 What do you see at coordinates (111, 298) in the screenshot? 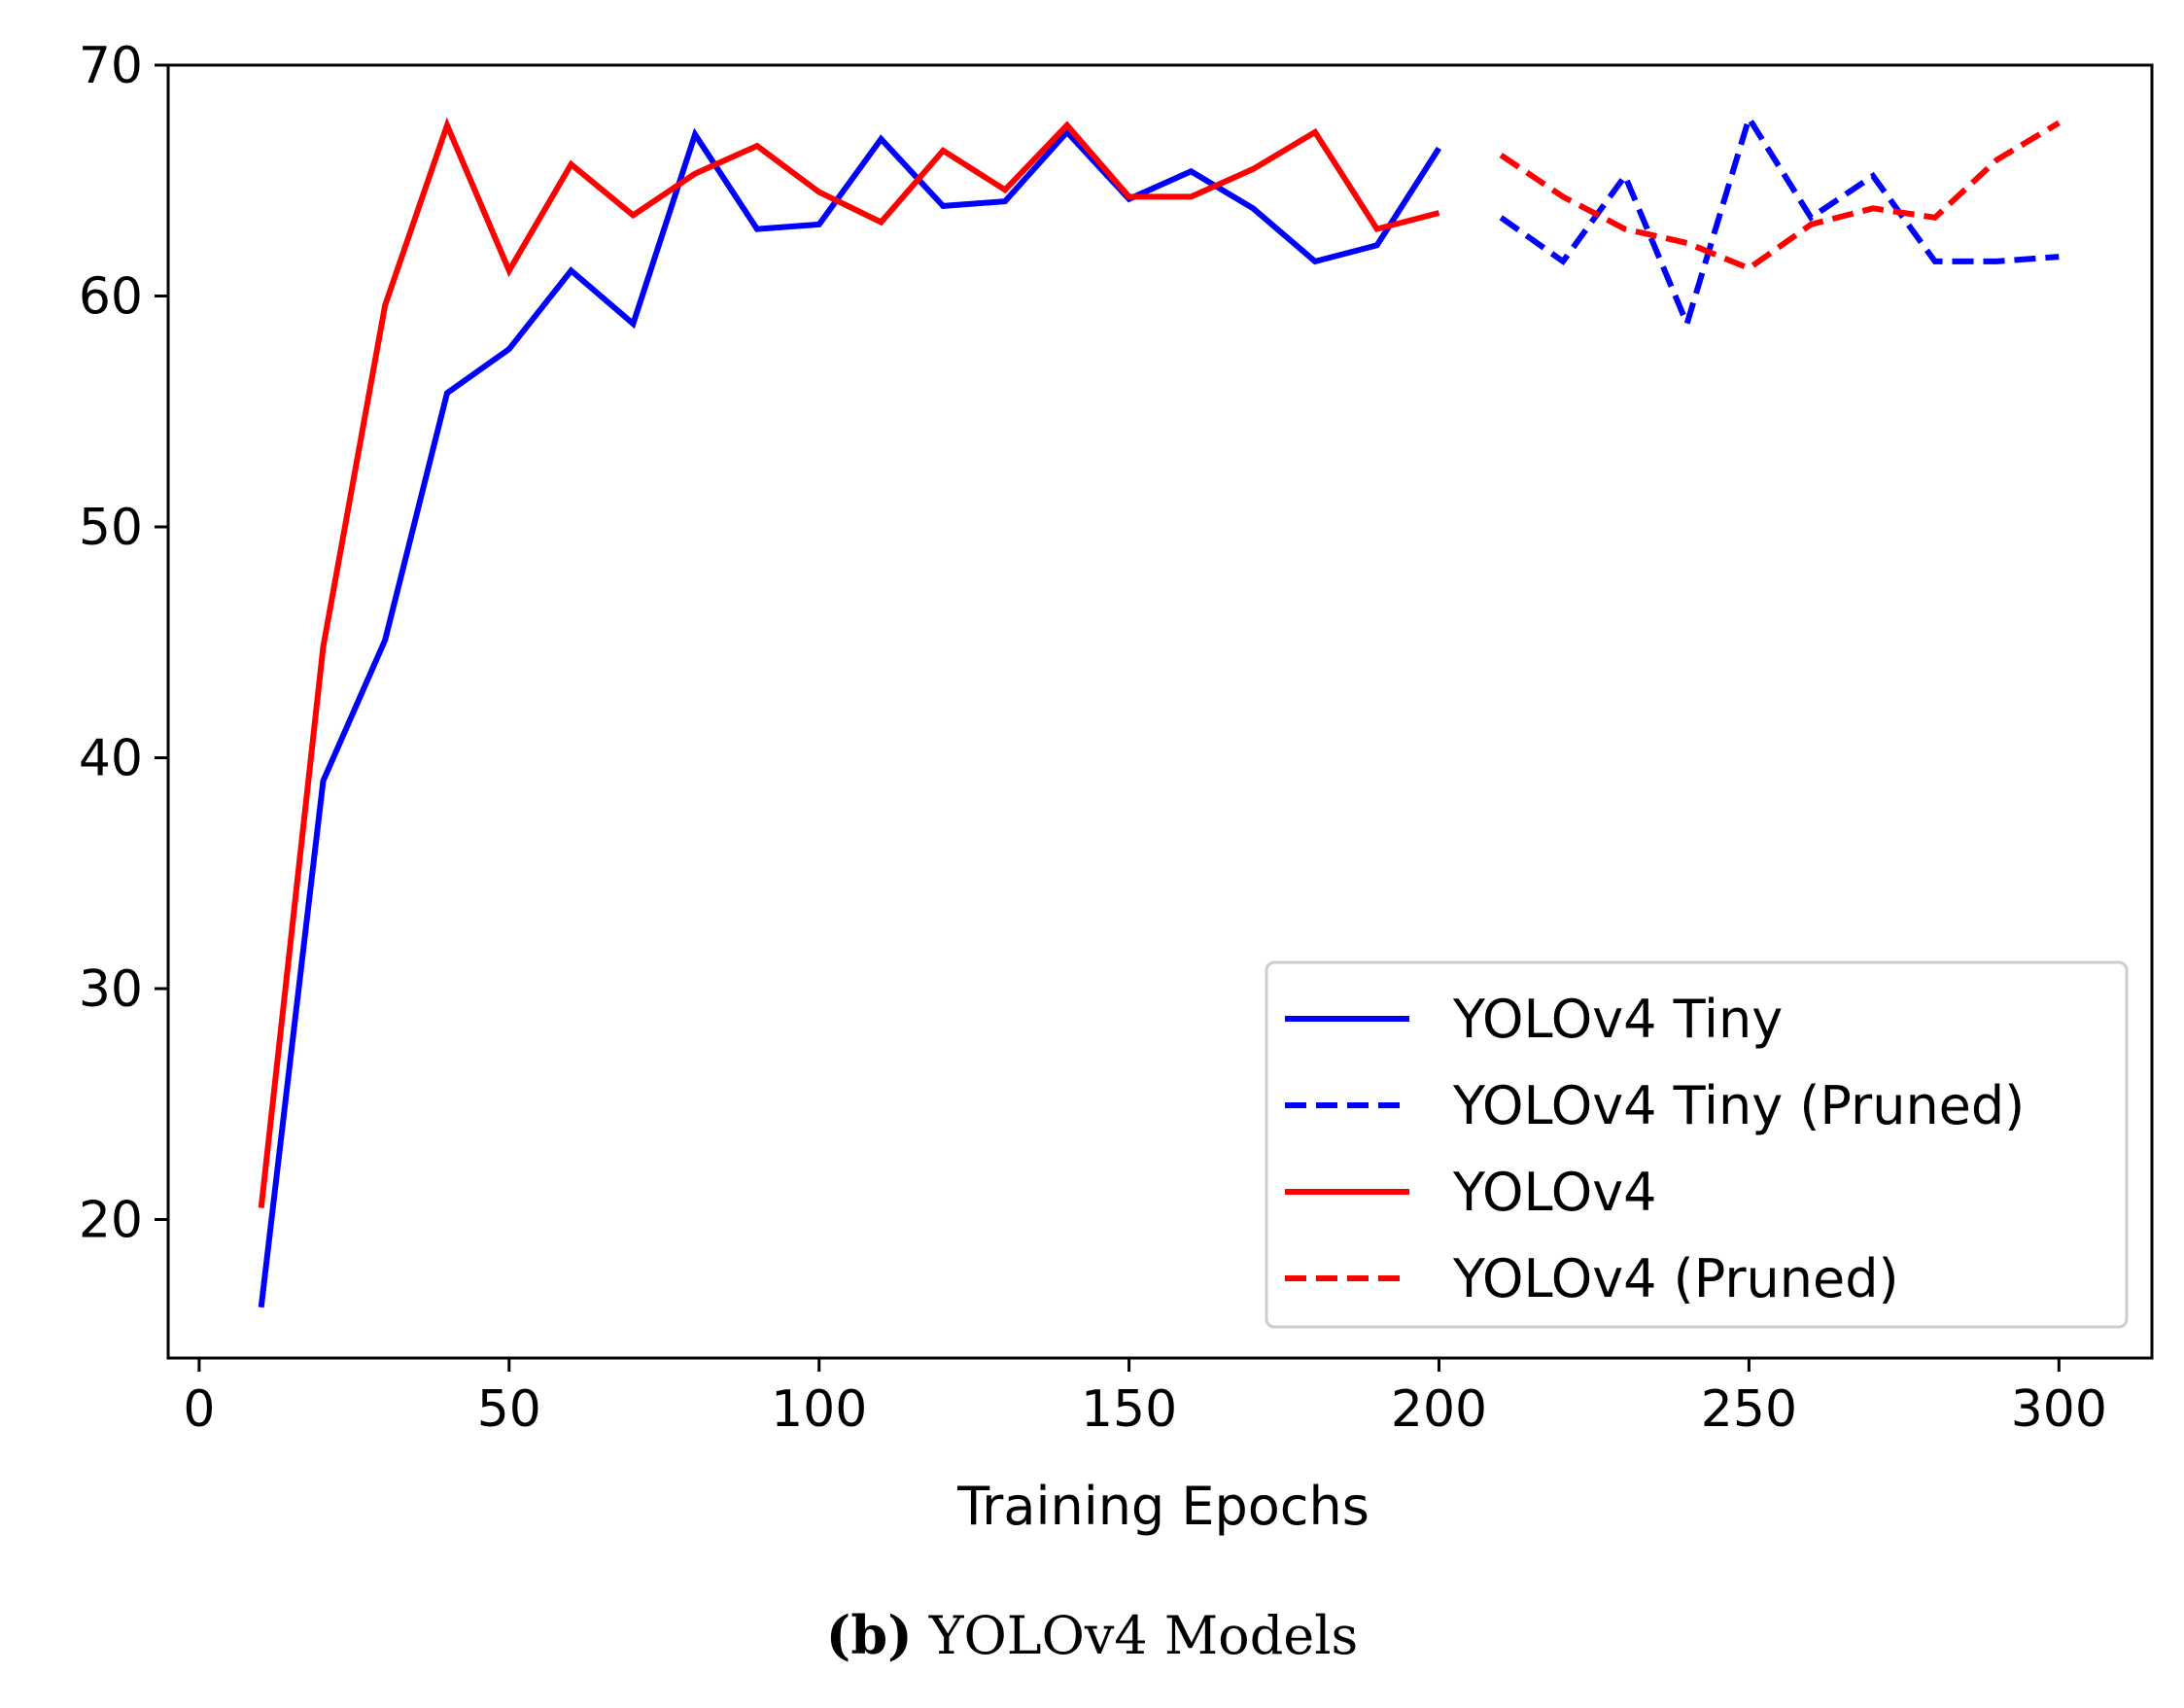
I see `y-tick-label: 60` at bounding box center [111, 298].